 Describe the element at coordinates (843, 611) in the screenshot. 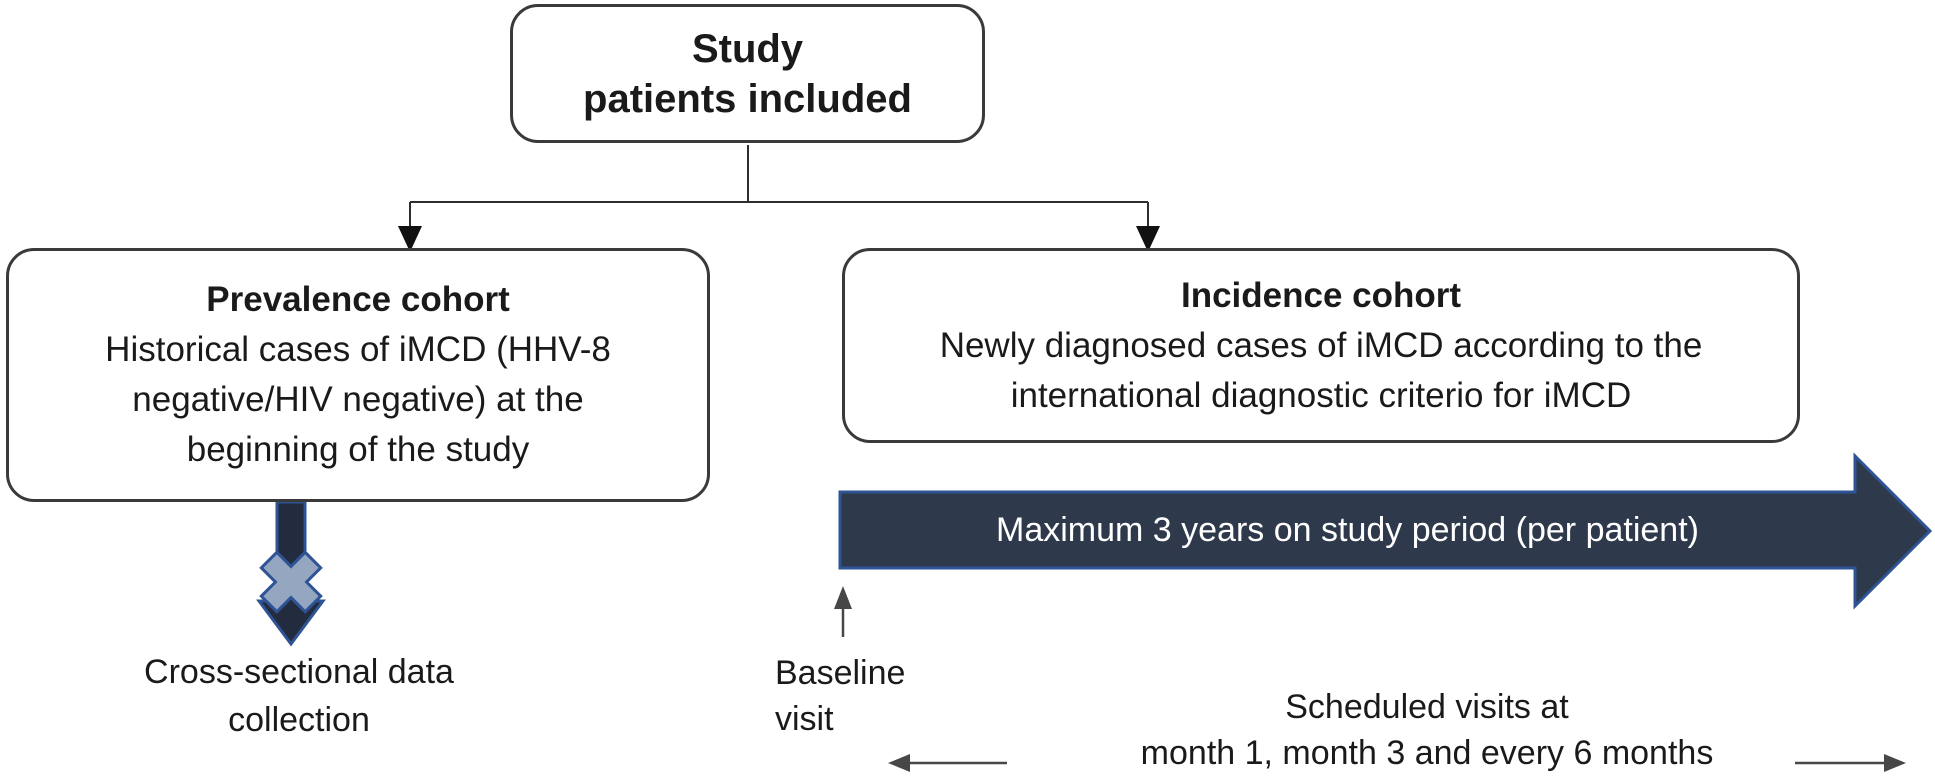

I see `baseline-up-arrow-icon` at that location.